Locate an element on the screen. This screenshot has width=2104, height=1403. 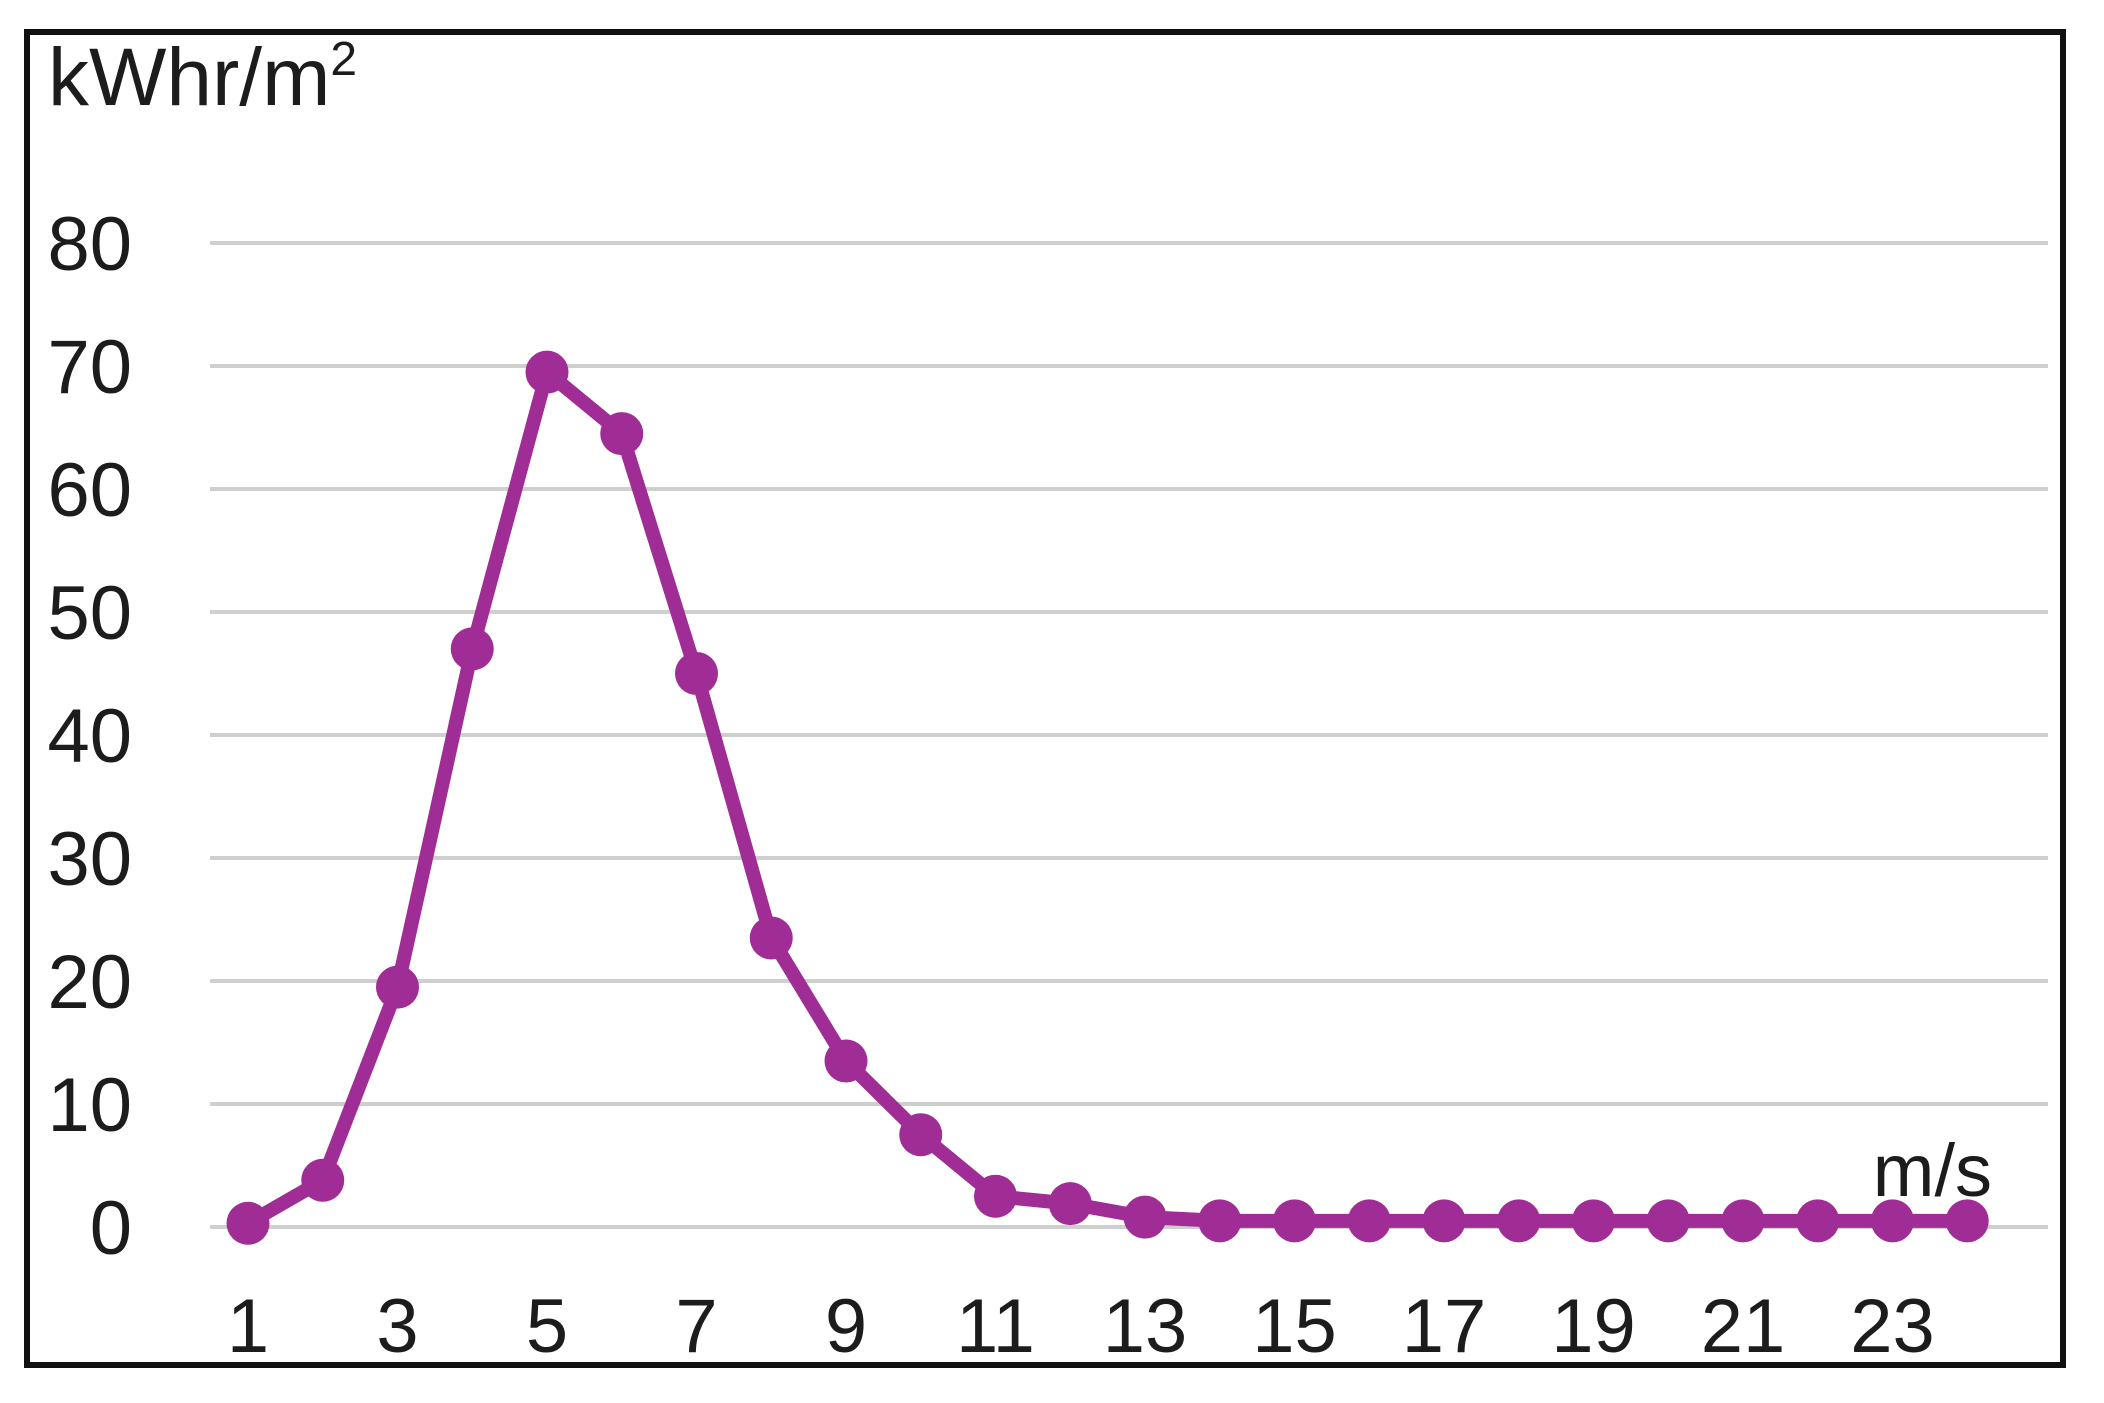
y-axis-tick-label: 40 is located at coordinates (89, 736).